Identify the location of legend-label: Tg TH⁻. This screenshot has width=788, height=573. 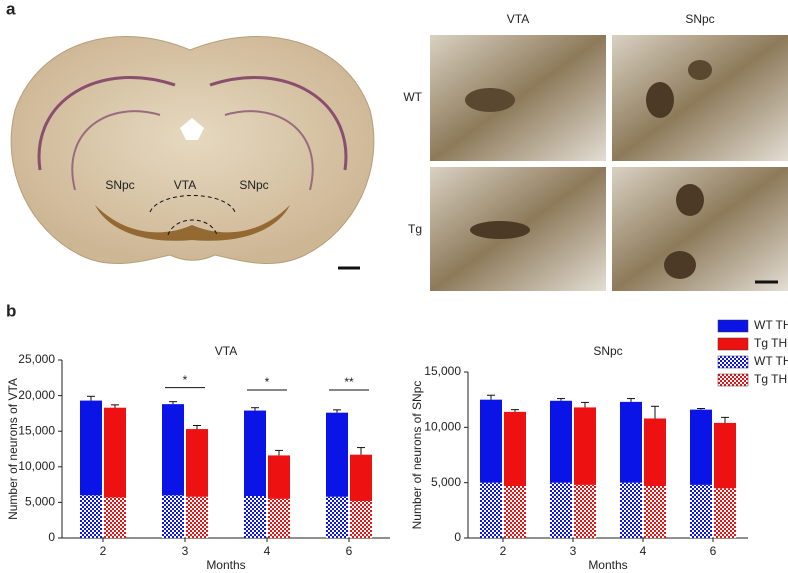
(771, 379).